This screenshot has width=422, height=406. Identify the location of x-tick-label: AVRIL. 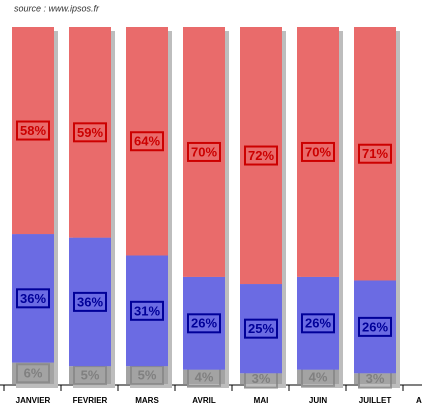
(204, 400).